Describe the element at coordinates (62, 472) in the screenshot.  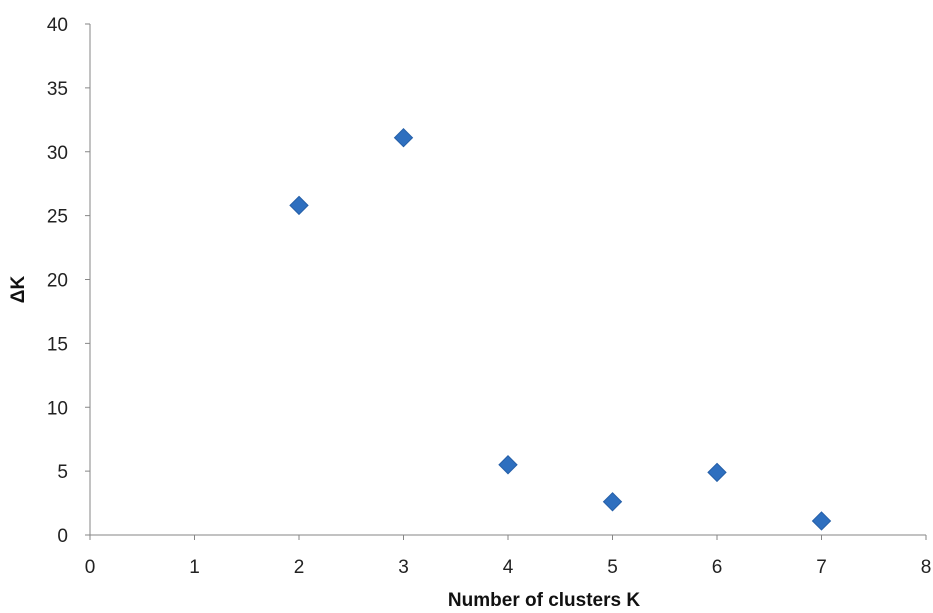
I see `y-tick-label: 5` at that location.